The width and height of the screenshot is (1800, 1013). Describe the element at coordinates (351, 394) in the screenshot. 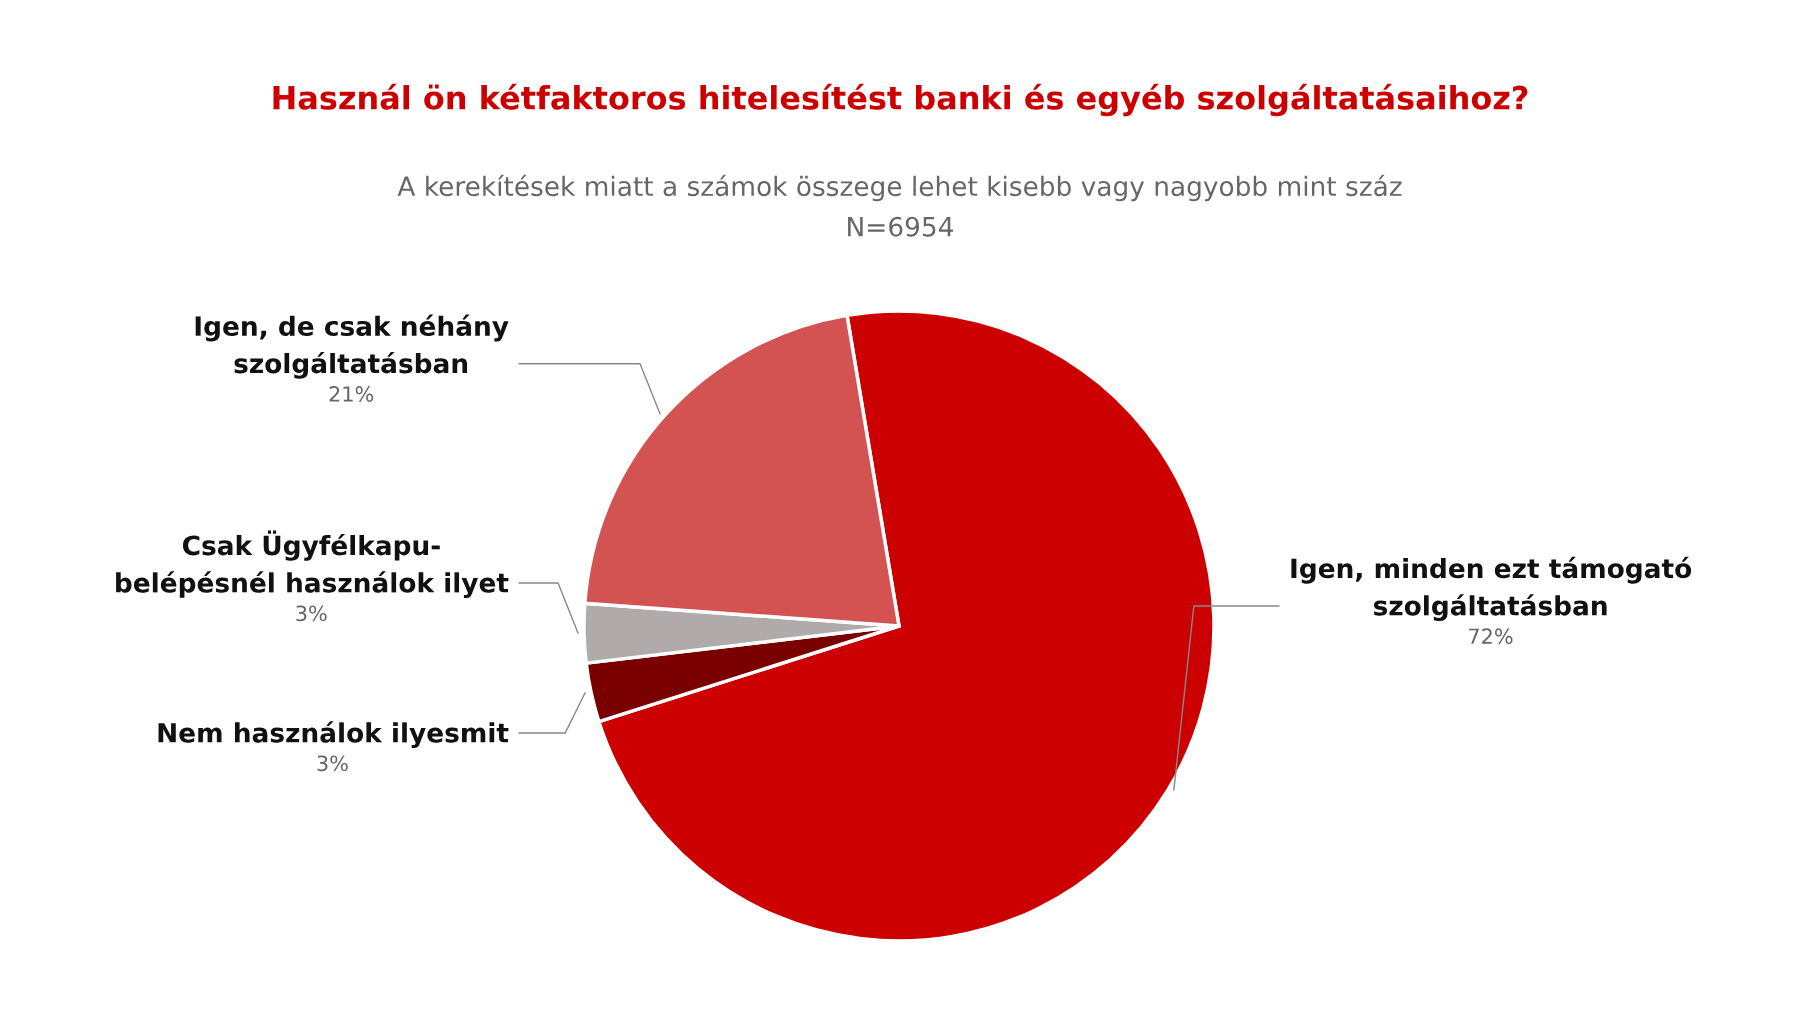

I see `data-label: 21%` at that location.